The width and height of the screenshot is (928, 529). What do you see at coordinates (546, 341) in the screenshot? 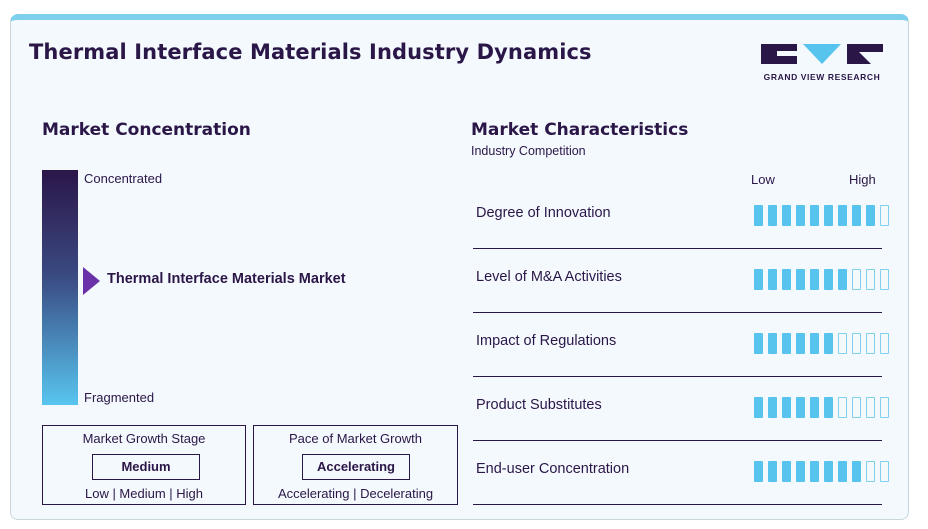
I see `characteristic-label: Impact of Regulations` at bounding box center [546, 341].